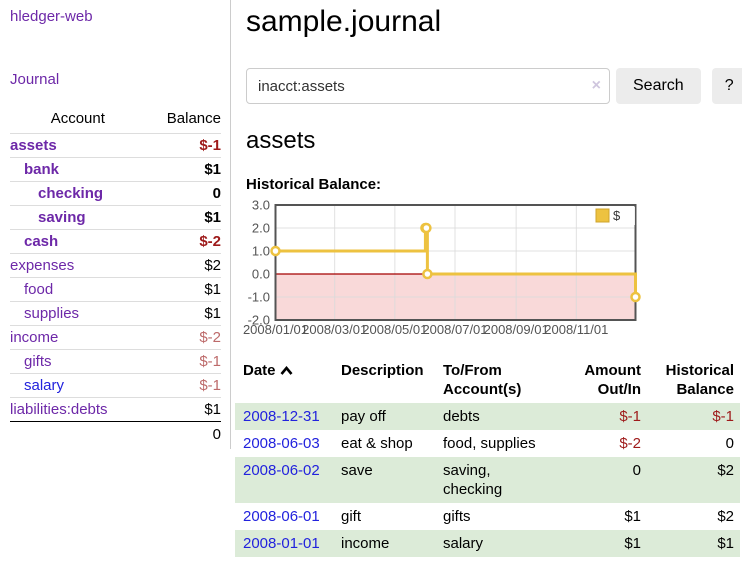 The image size is (742, 582). Describe the element at coordinates (284, 480) in the screenshot. I see `transaction-date-cell: 2008-06-02` at that location.